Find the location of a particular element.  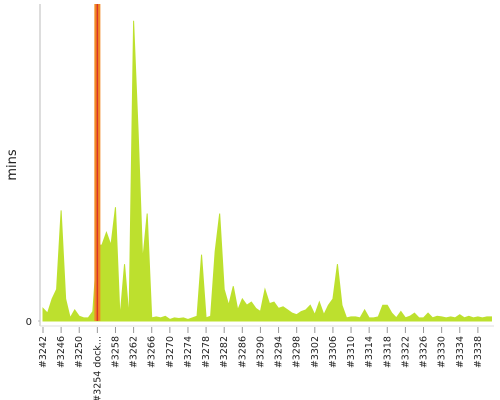

x-tick-label: #3298 is located at coordinates (297, 352).